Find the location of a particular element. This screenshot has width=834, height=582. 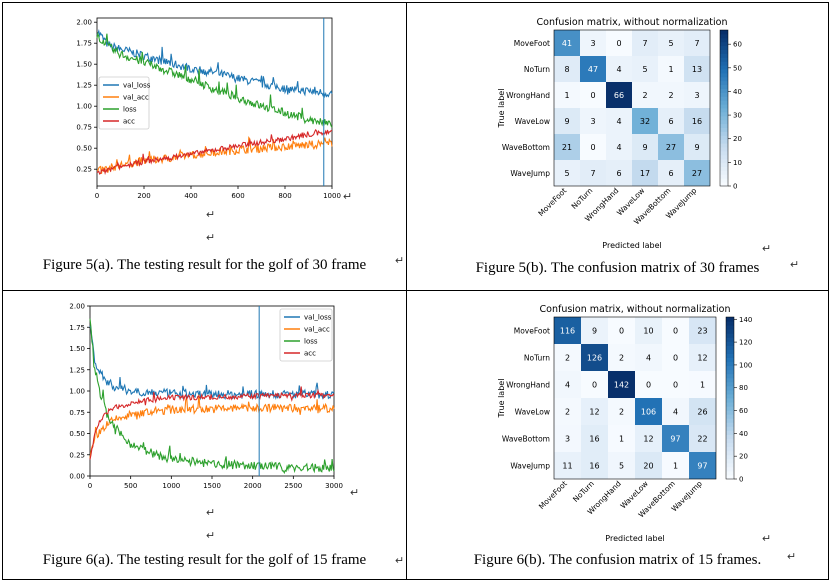

matrix-cell-value: 26 is located at coordinates (702, 412).